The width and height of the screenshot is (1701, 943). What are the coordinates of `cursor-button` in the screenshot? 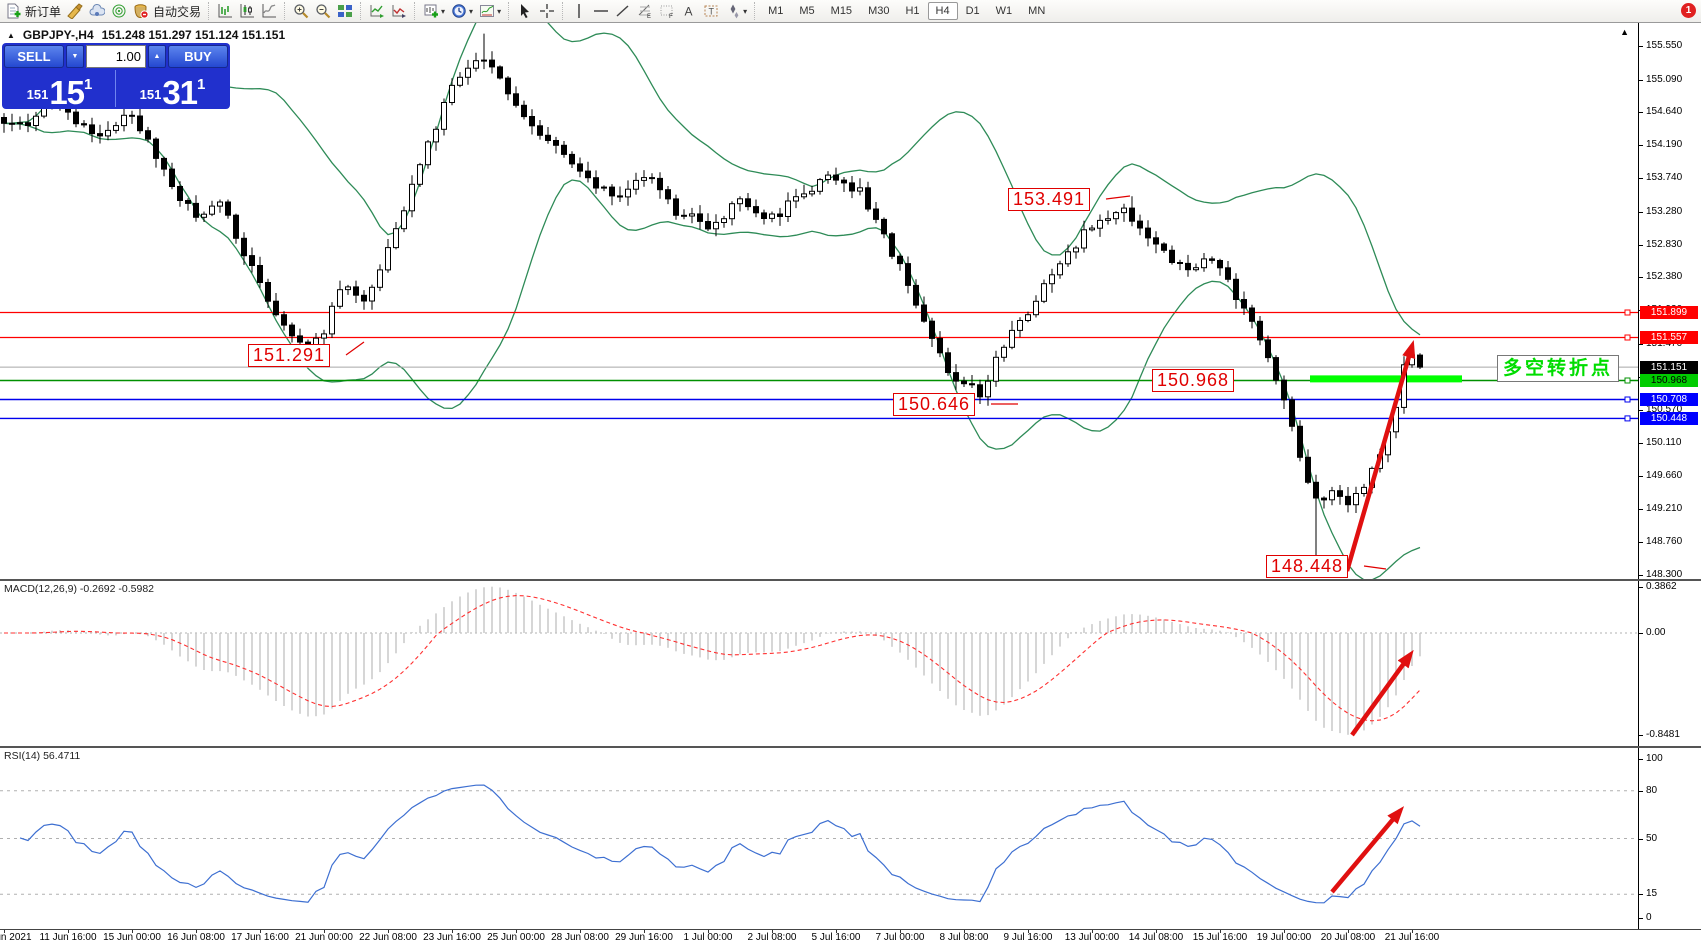 It's located at (525, 11).